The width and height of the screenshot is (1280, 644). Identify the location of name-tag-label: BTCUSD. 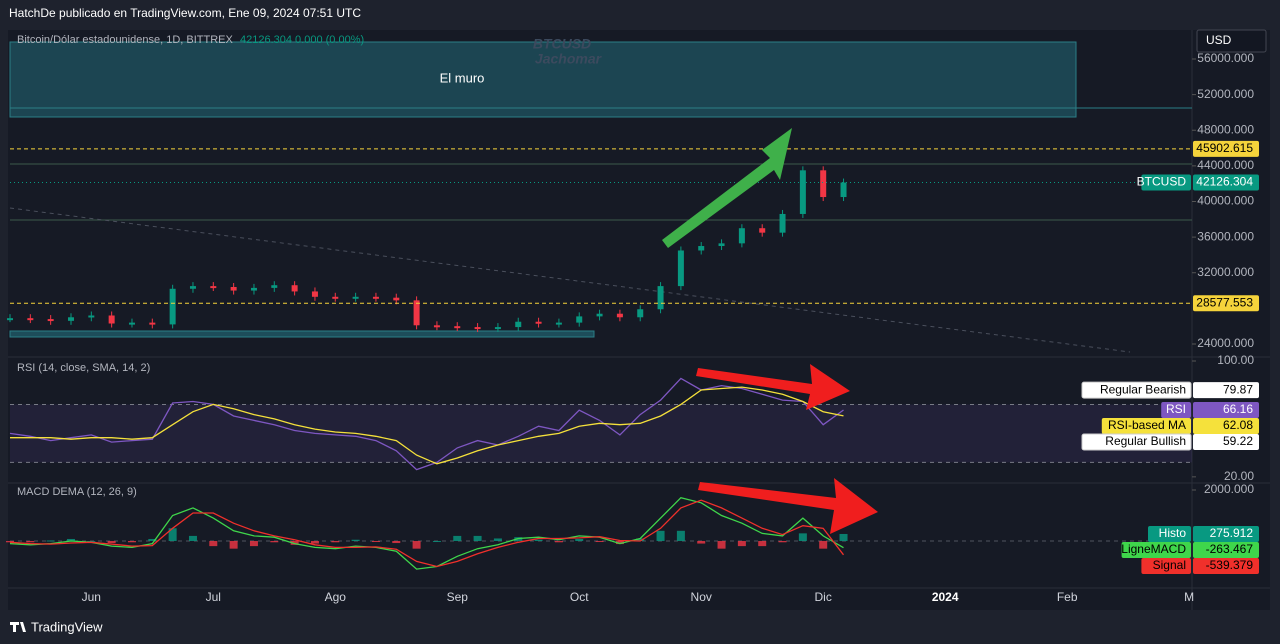
(1162, 182).